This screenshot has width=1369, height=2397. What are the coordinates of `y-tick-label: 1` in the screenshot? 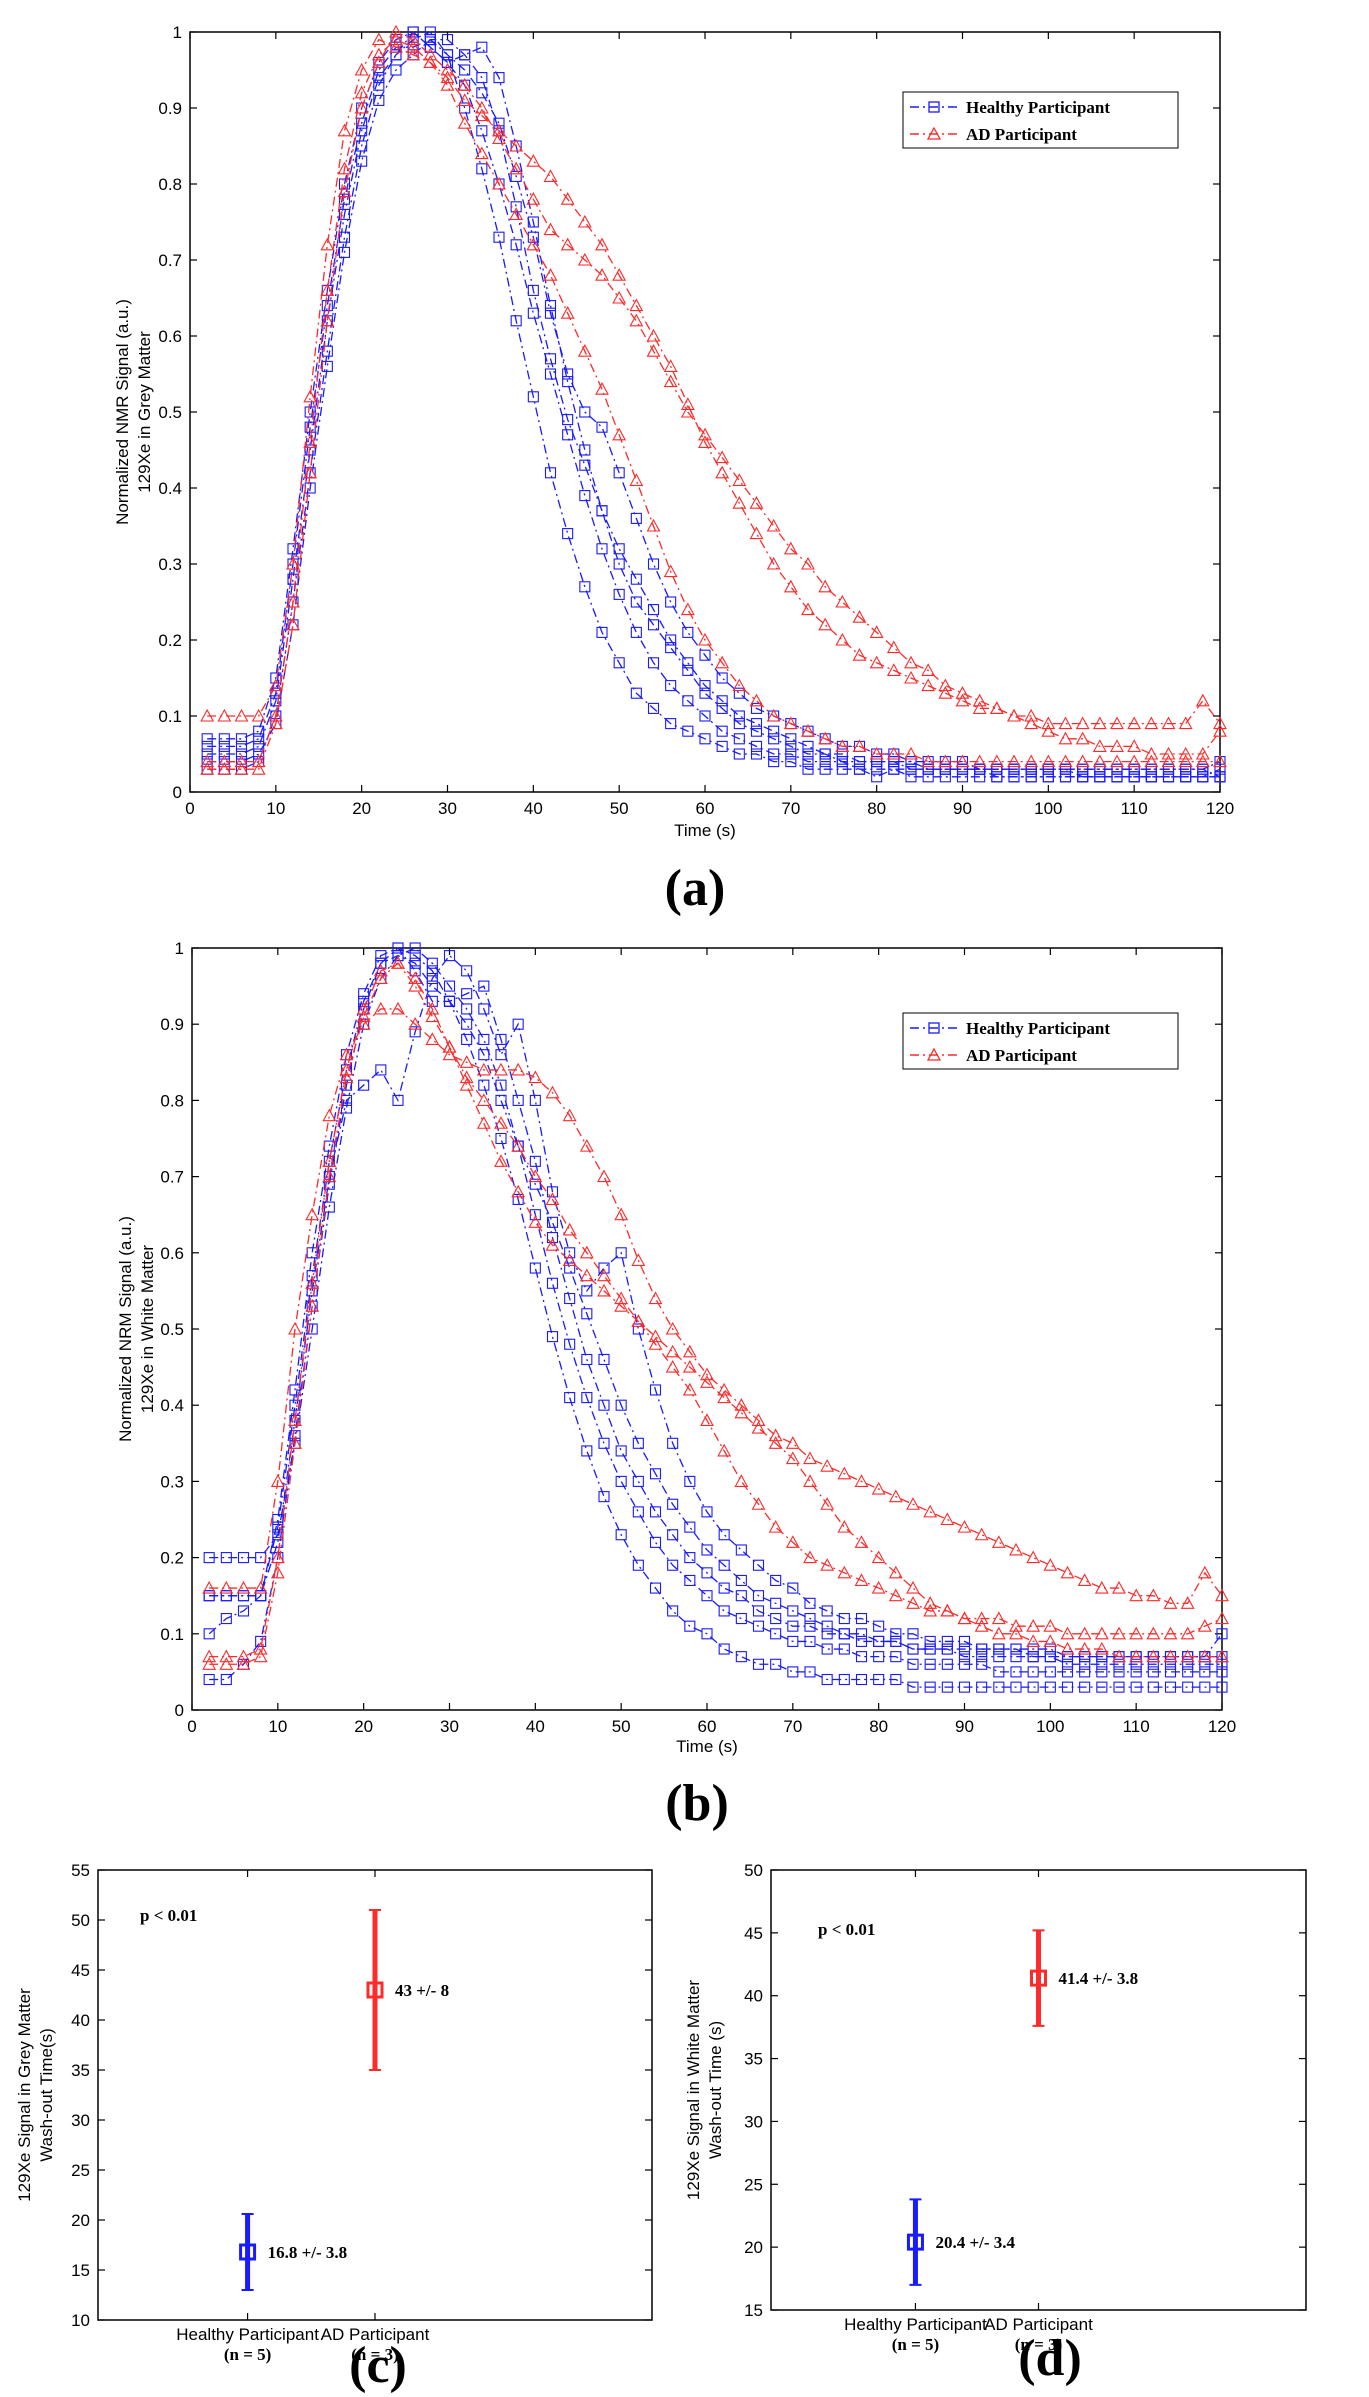 It's located at (179, 948).